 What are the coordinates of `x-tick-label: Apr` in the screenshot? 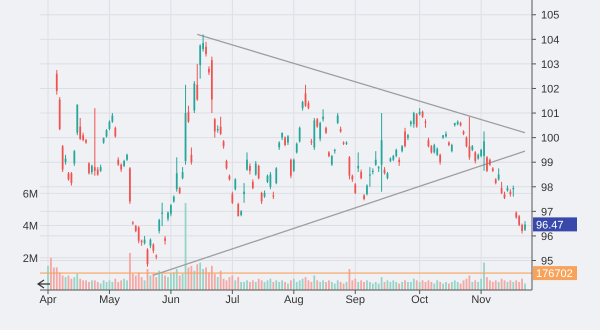 It's located at (48, 300).